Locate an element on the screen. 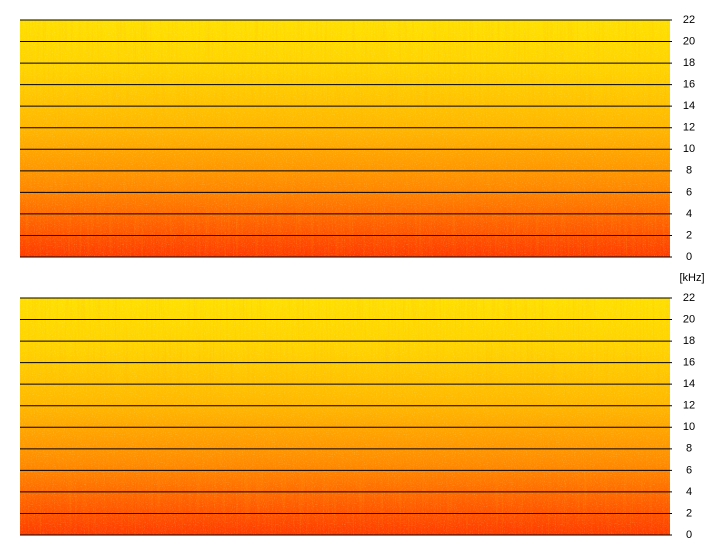 The height and width of the screenshot is (556, 716). y-axis-unit: [kHz] is located at coordinates (691, 278).